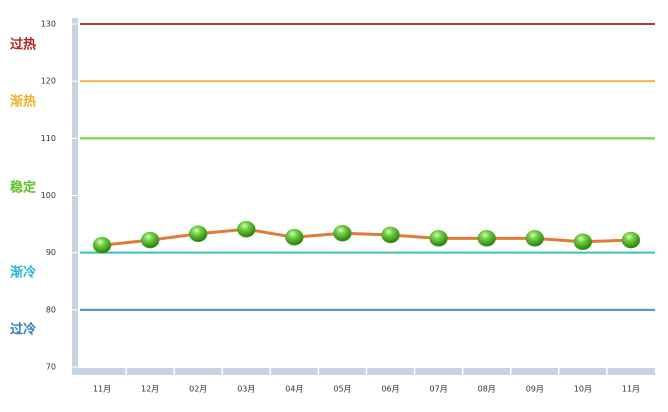 The height and width of the screenshot is (412, 668). Describe the element at coordinates (23, 273) in the screenshot. I see `zone-label: 渐冷` at that location.